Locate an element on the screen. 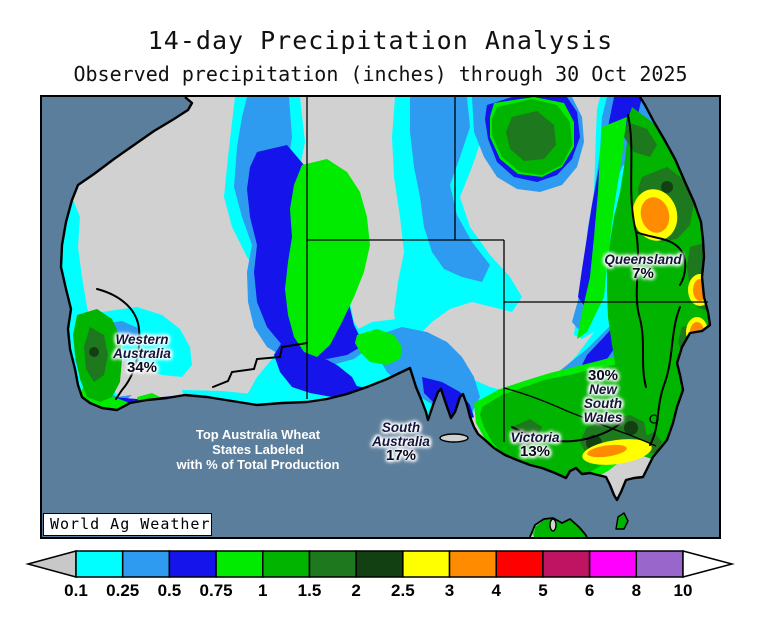 This screenshot has height=624, width=761. note-line: with % of Total Production is located at coordinates (258, 464).